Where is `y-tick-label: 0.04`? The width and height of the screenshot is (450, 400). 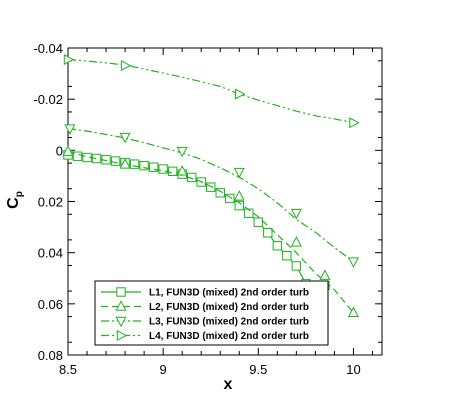 y-tick-label: 0.04 is located at coordinates (50, 253).